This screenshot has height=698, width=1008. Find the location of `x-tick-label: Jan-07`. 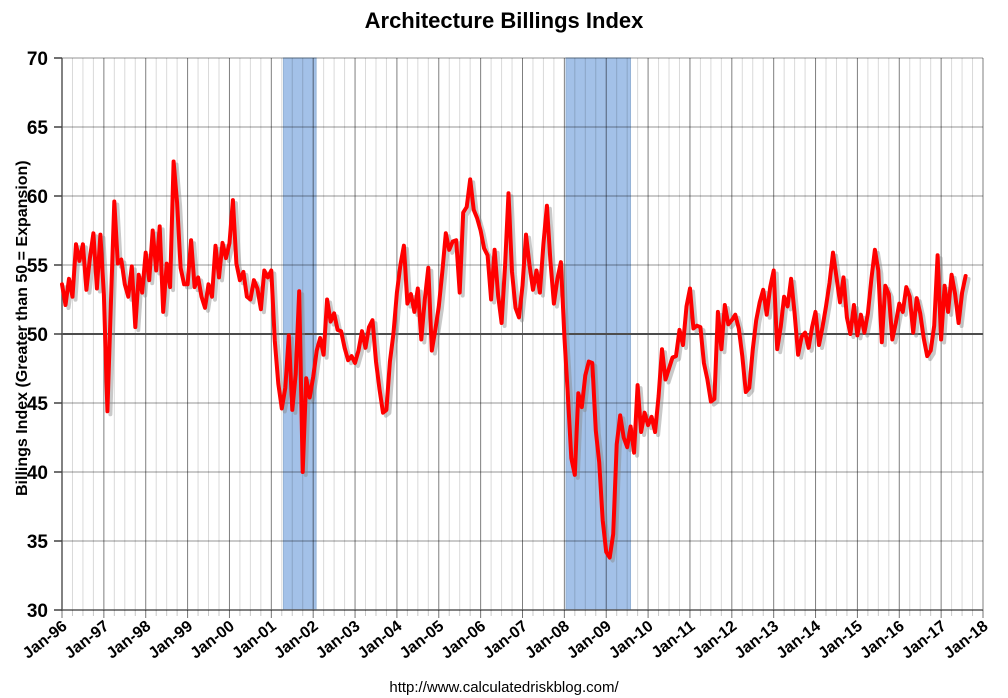

x-tick-label: Jan-07 is located at coordinates (506, 640).